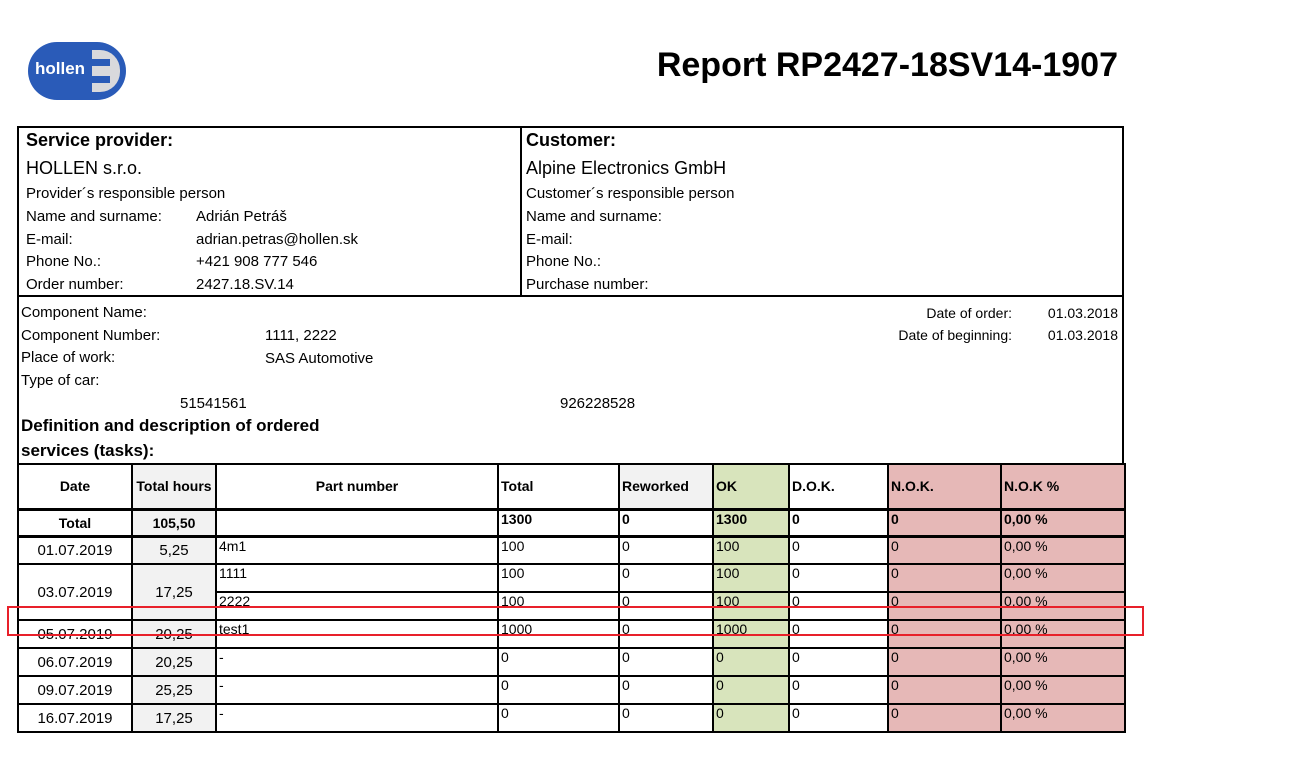  I want to click on provider-field-label: Order number:, so click(75, 285).